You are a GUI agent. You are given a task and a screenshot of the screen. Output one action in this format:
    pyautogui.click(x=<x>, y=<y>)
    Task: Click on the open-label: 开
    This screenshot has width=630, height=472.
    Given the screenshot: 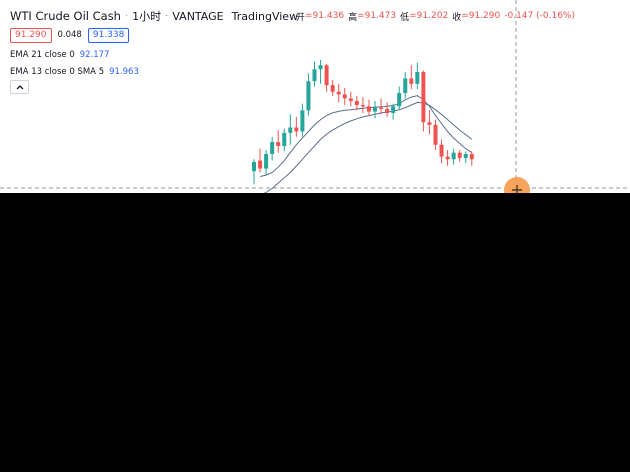 What is the action you would take?
    pyautogui.click(x=301, y=17)
    